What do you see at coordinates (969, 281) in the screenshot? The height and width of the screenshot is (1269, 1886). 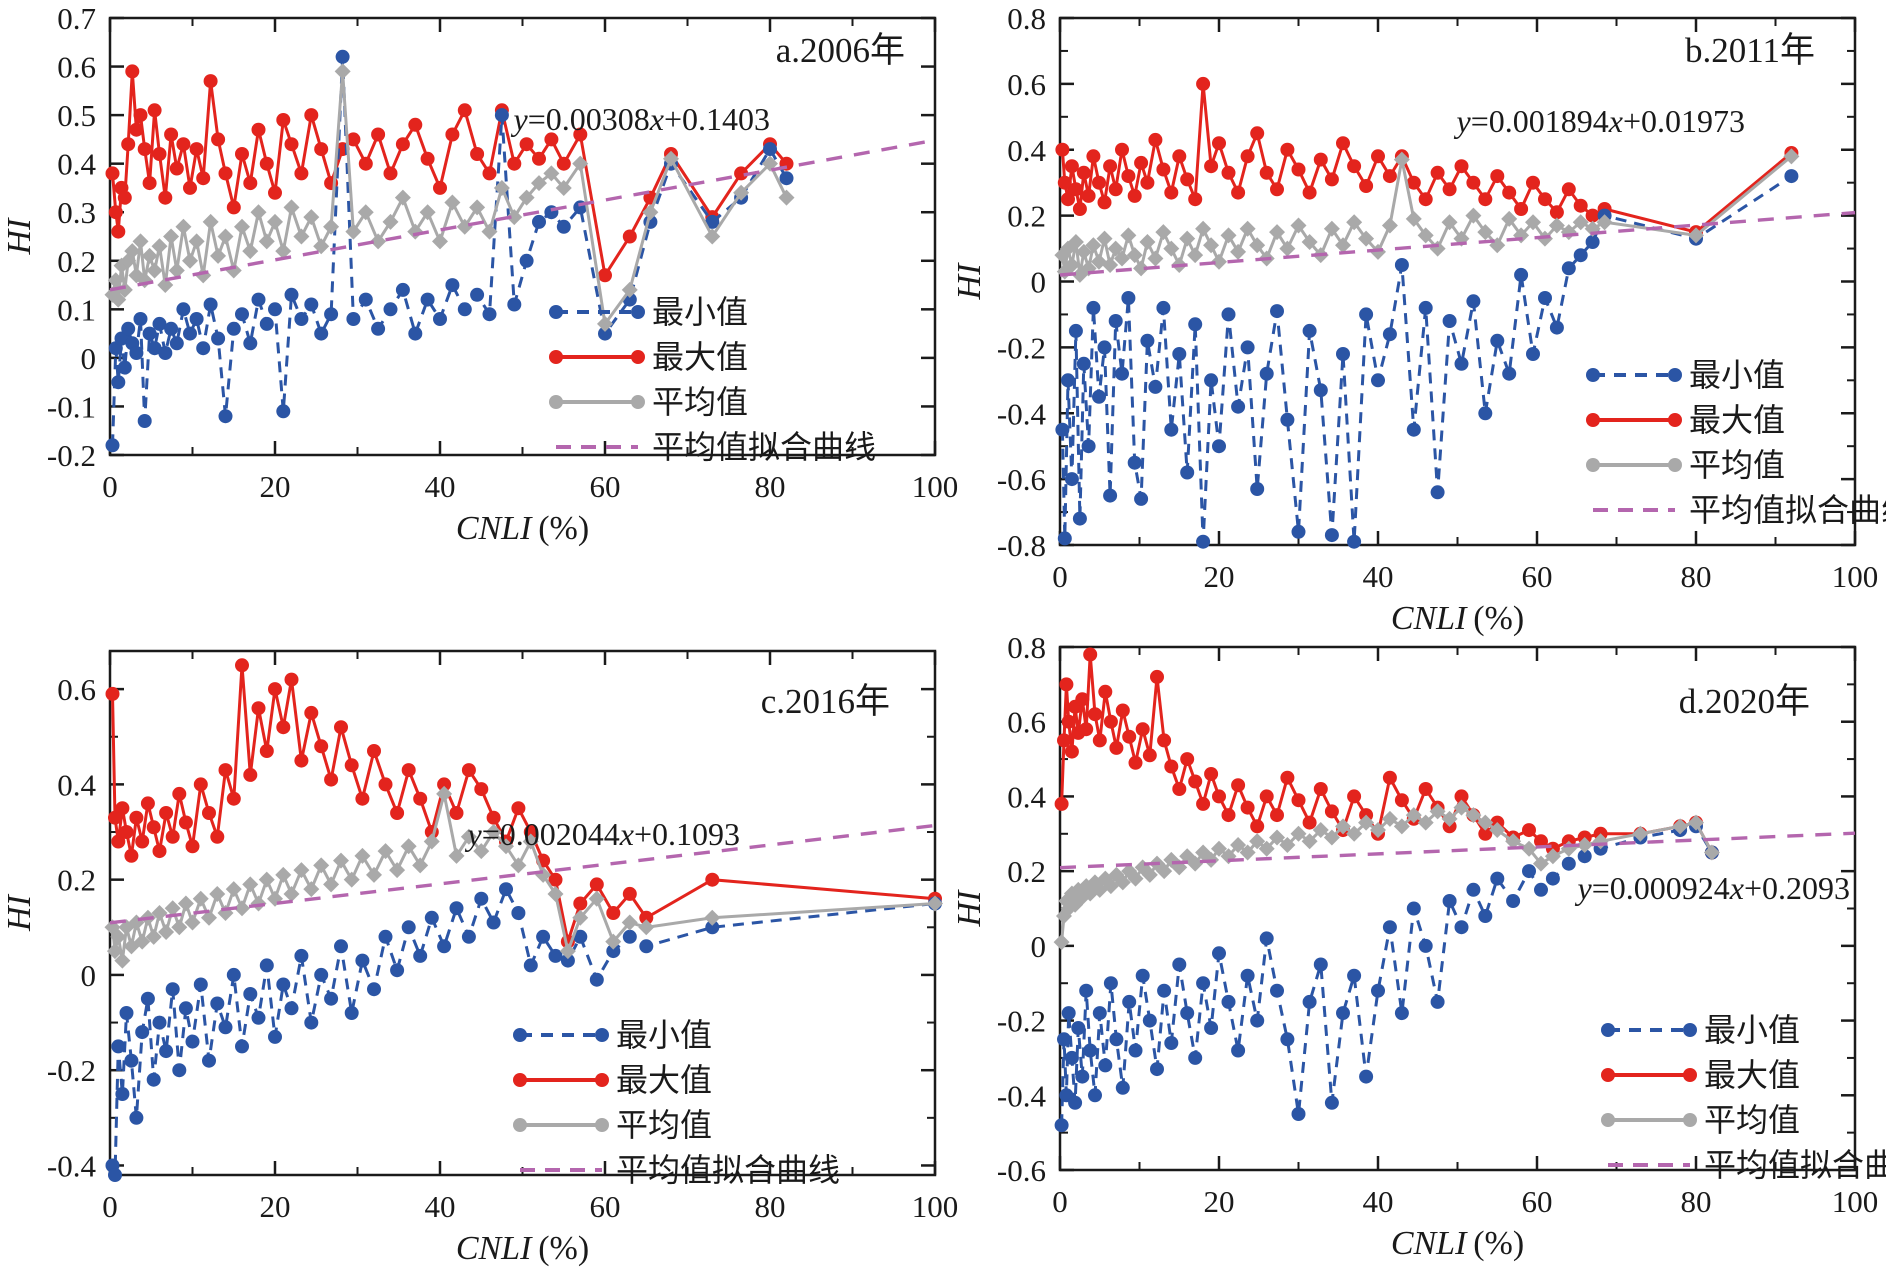 I see `y-axis-label: HI` at bounding box center [969, 281].